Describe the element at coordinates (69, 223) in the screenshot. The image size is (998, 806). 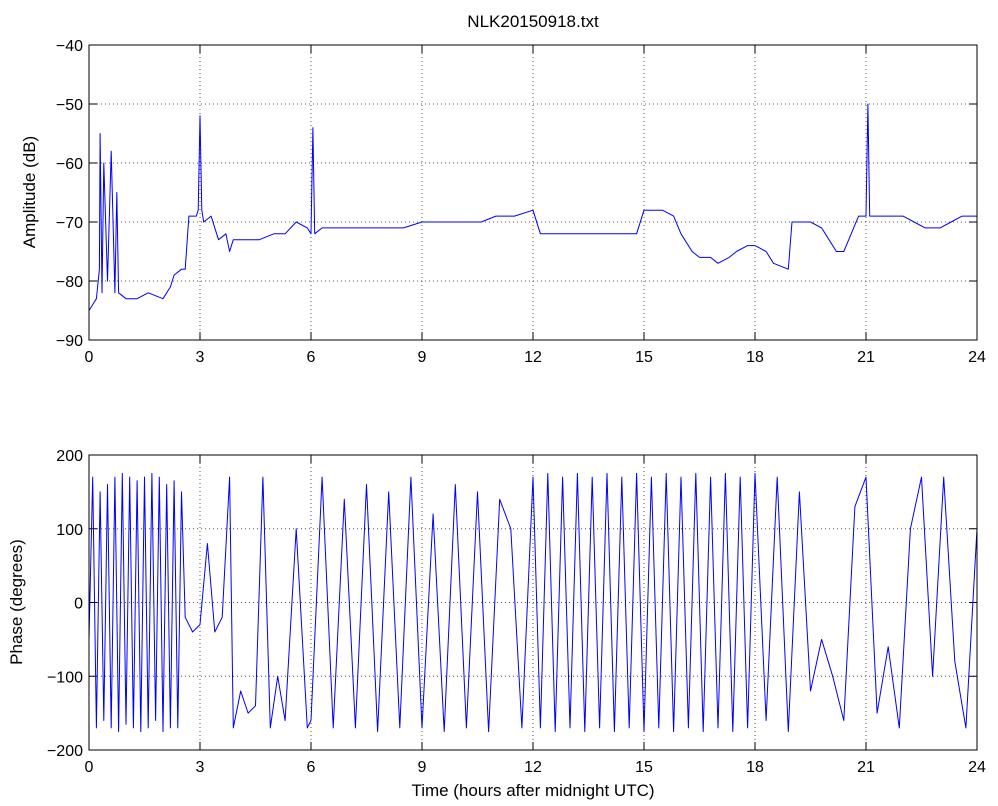
I see `y-tick-label: −70` at that location.